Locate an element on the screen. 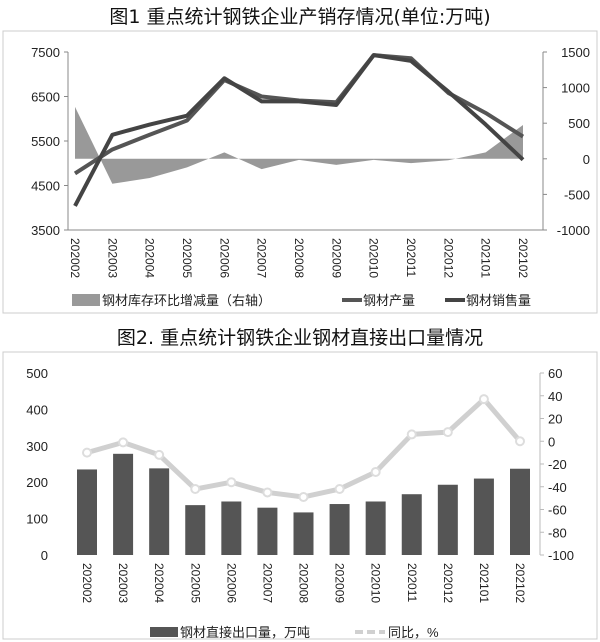  legend-label-yoy: 同比，% is located at coordinates (413, 632).